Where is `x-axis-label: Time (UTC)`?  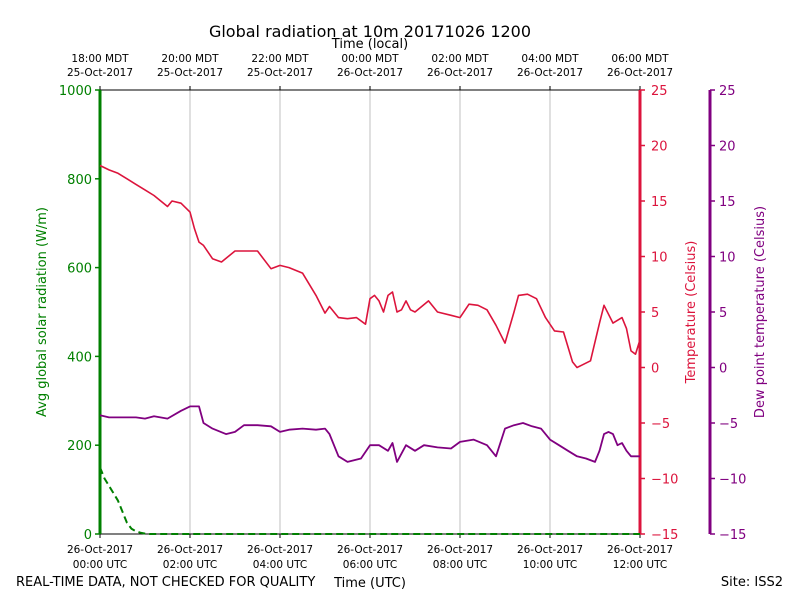
x-axis-label: Time (UTC) is located at coordinates (369, 583).